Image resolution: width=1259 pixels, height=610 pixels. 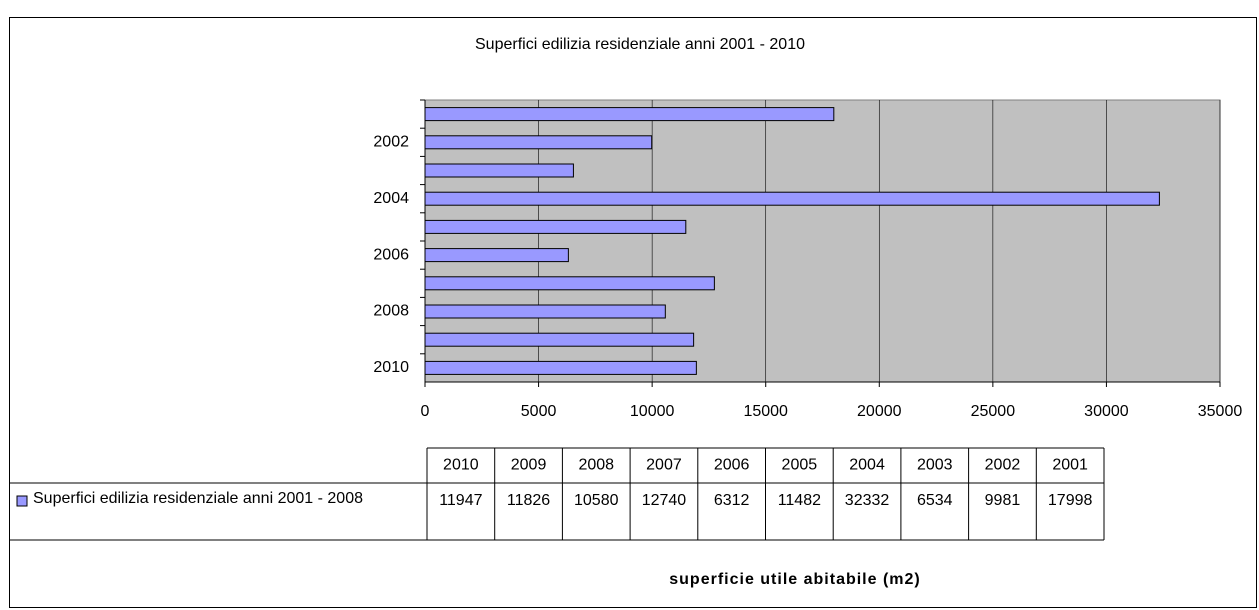 I want to click on y-tick-label: 2008, so click(x=391, y=311).